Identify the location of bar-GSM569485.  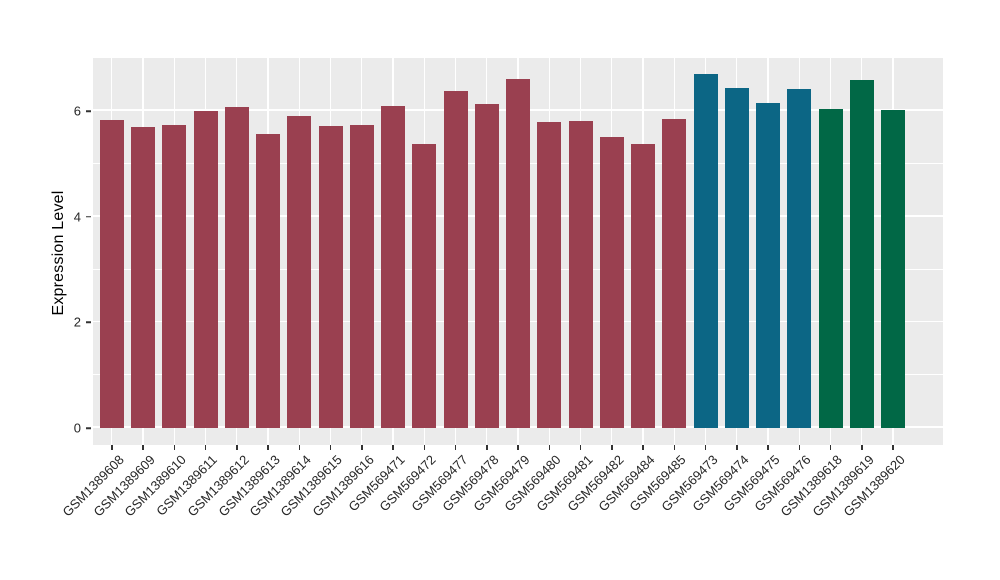
(674, 273).